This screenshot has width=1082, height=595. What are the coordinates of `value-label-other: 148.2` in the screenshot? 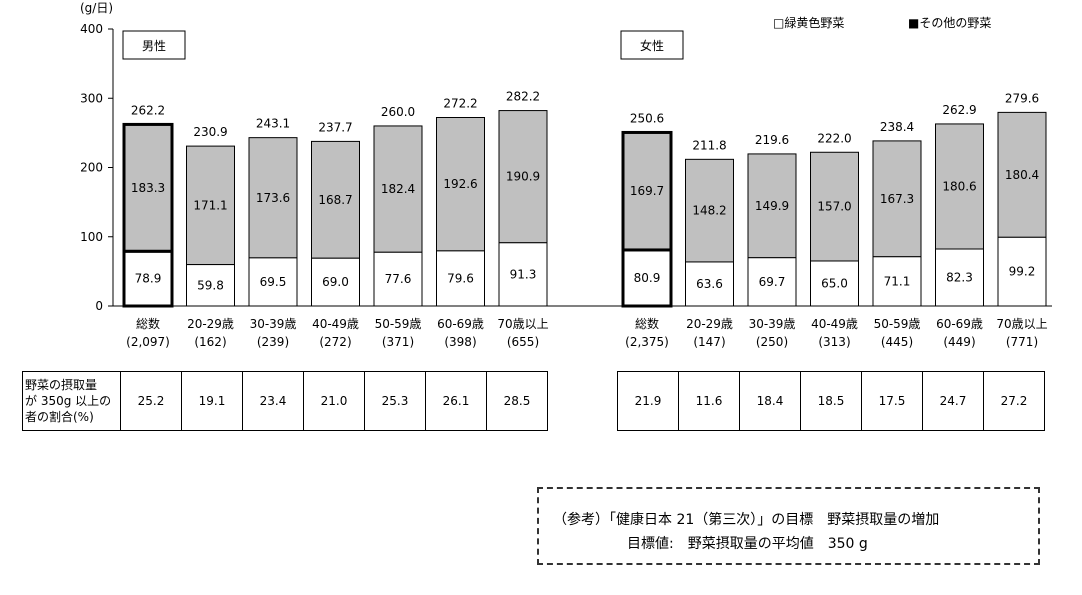 It's located at (709, 211).